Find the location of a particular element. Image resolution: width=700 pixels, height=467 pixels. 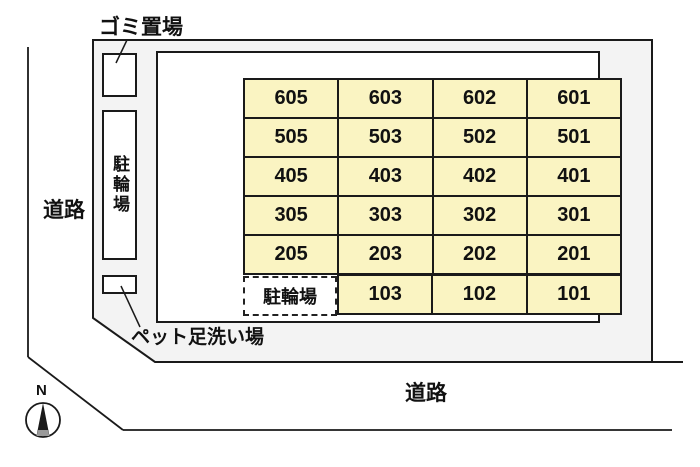

room-cell: 505 is located at coordinates (291, 137).